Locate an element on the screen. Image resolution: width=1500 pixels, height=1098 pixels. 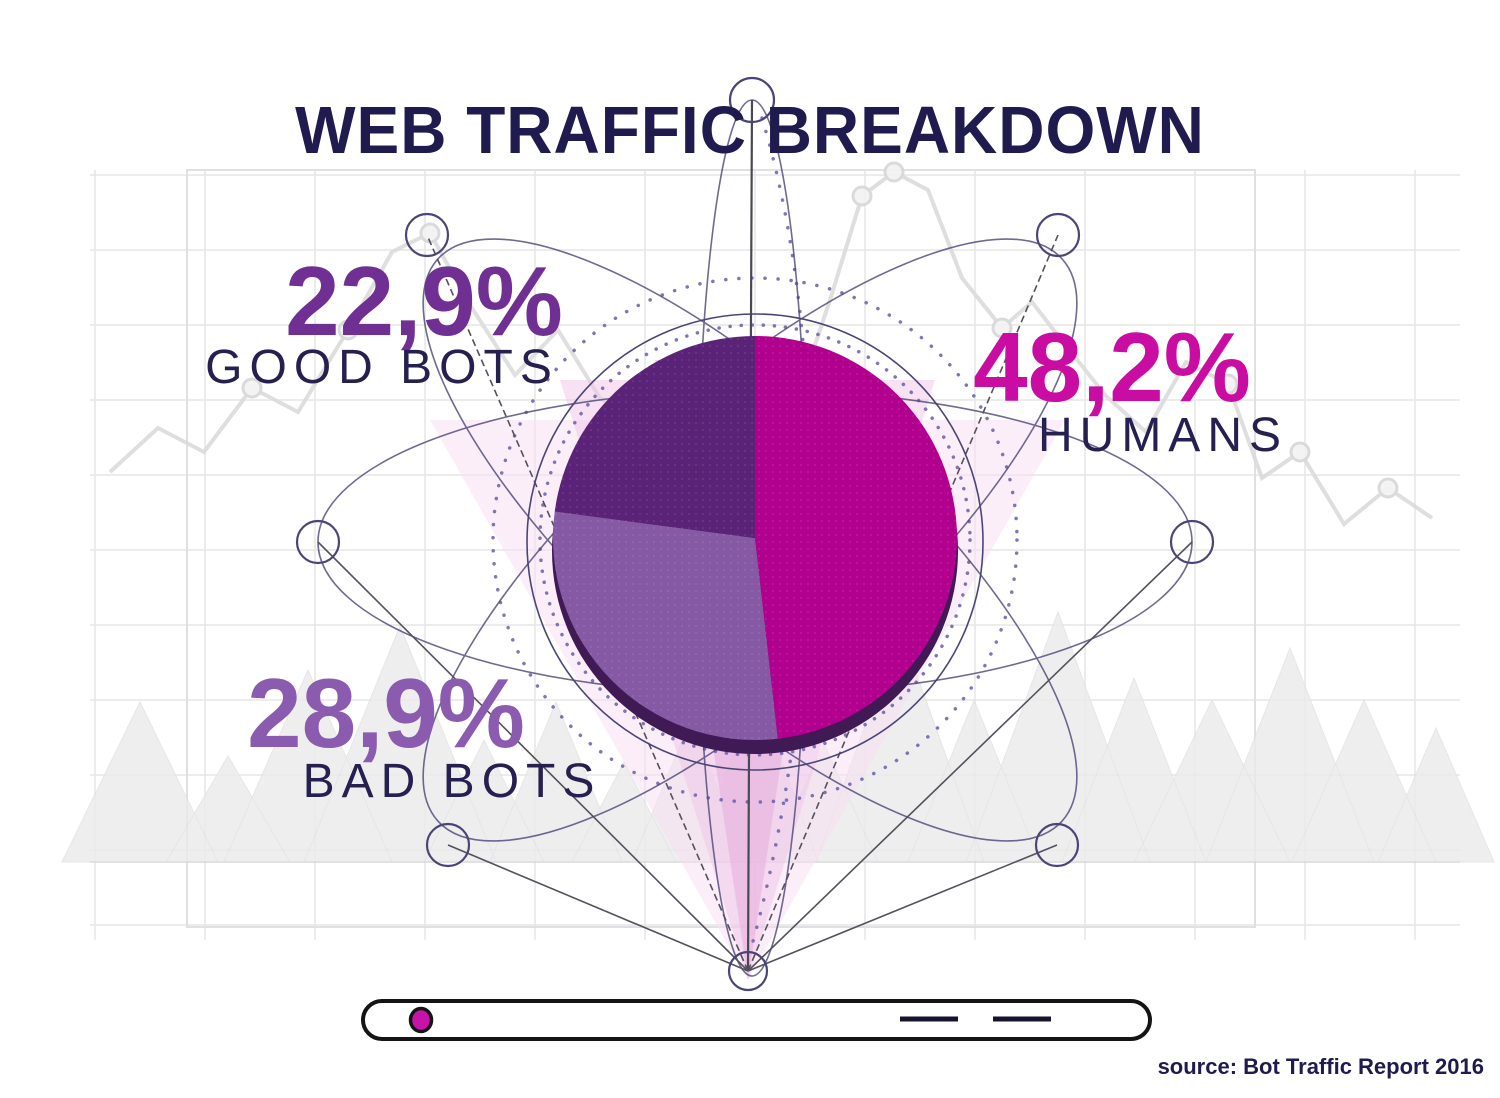
network-node-mid-left is located at coordinates (318, 542).